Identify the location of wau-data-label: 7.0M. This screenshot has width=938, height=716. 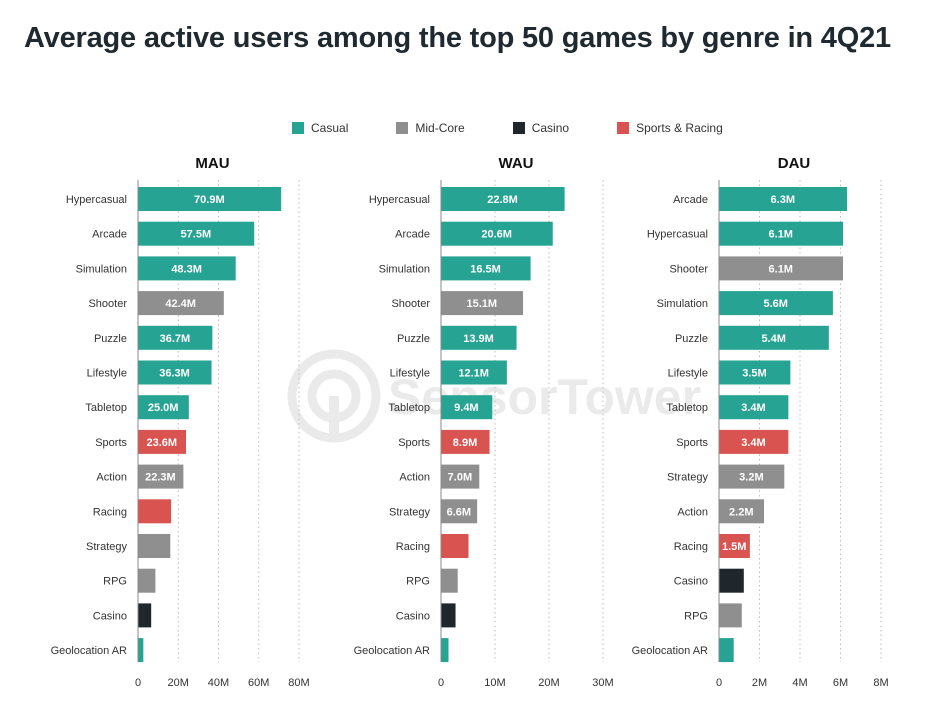
(460, 478).